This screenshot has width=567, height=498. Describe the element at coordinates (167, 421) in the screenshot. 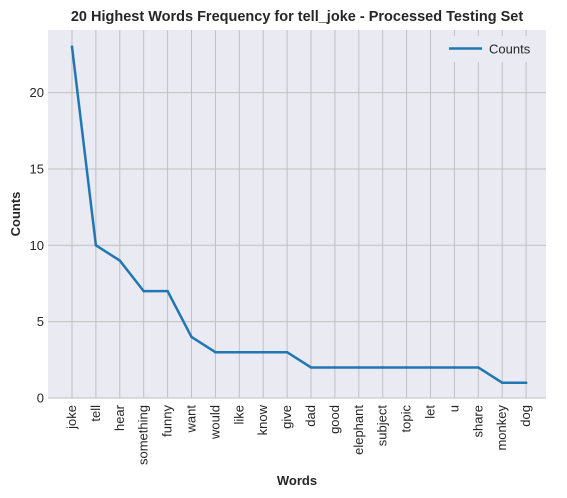

I see `x-tick-label: funny` at that location.